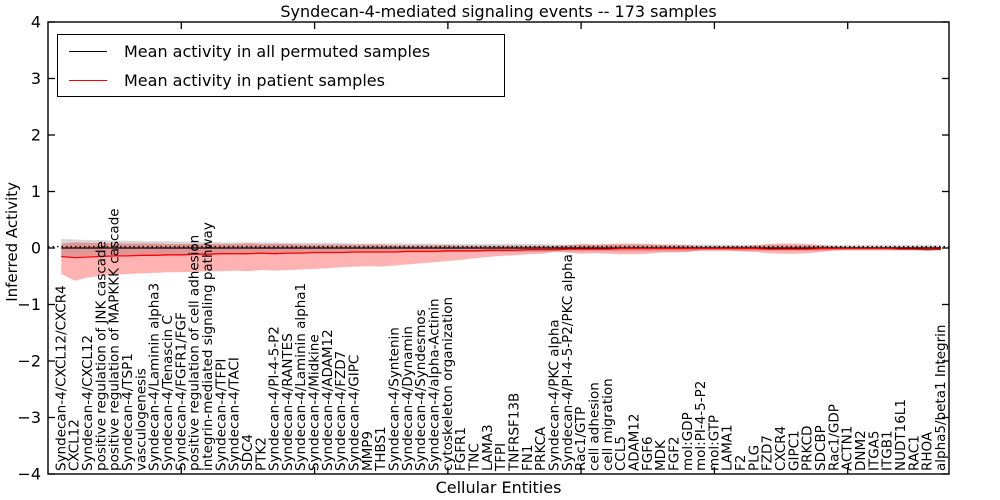  Describe the element at coordinates (381, 449) in the screenshot. I see `x-tick-label: THBS1` at that location.